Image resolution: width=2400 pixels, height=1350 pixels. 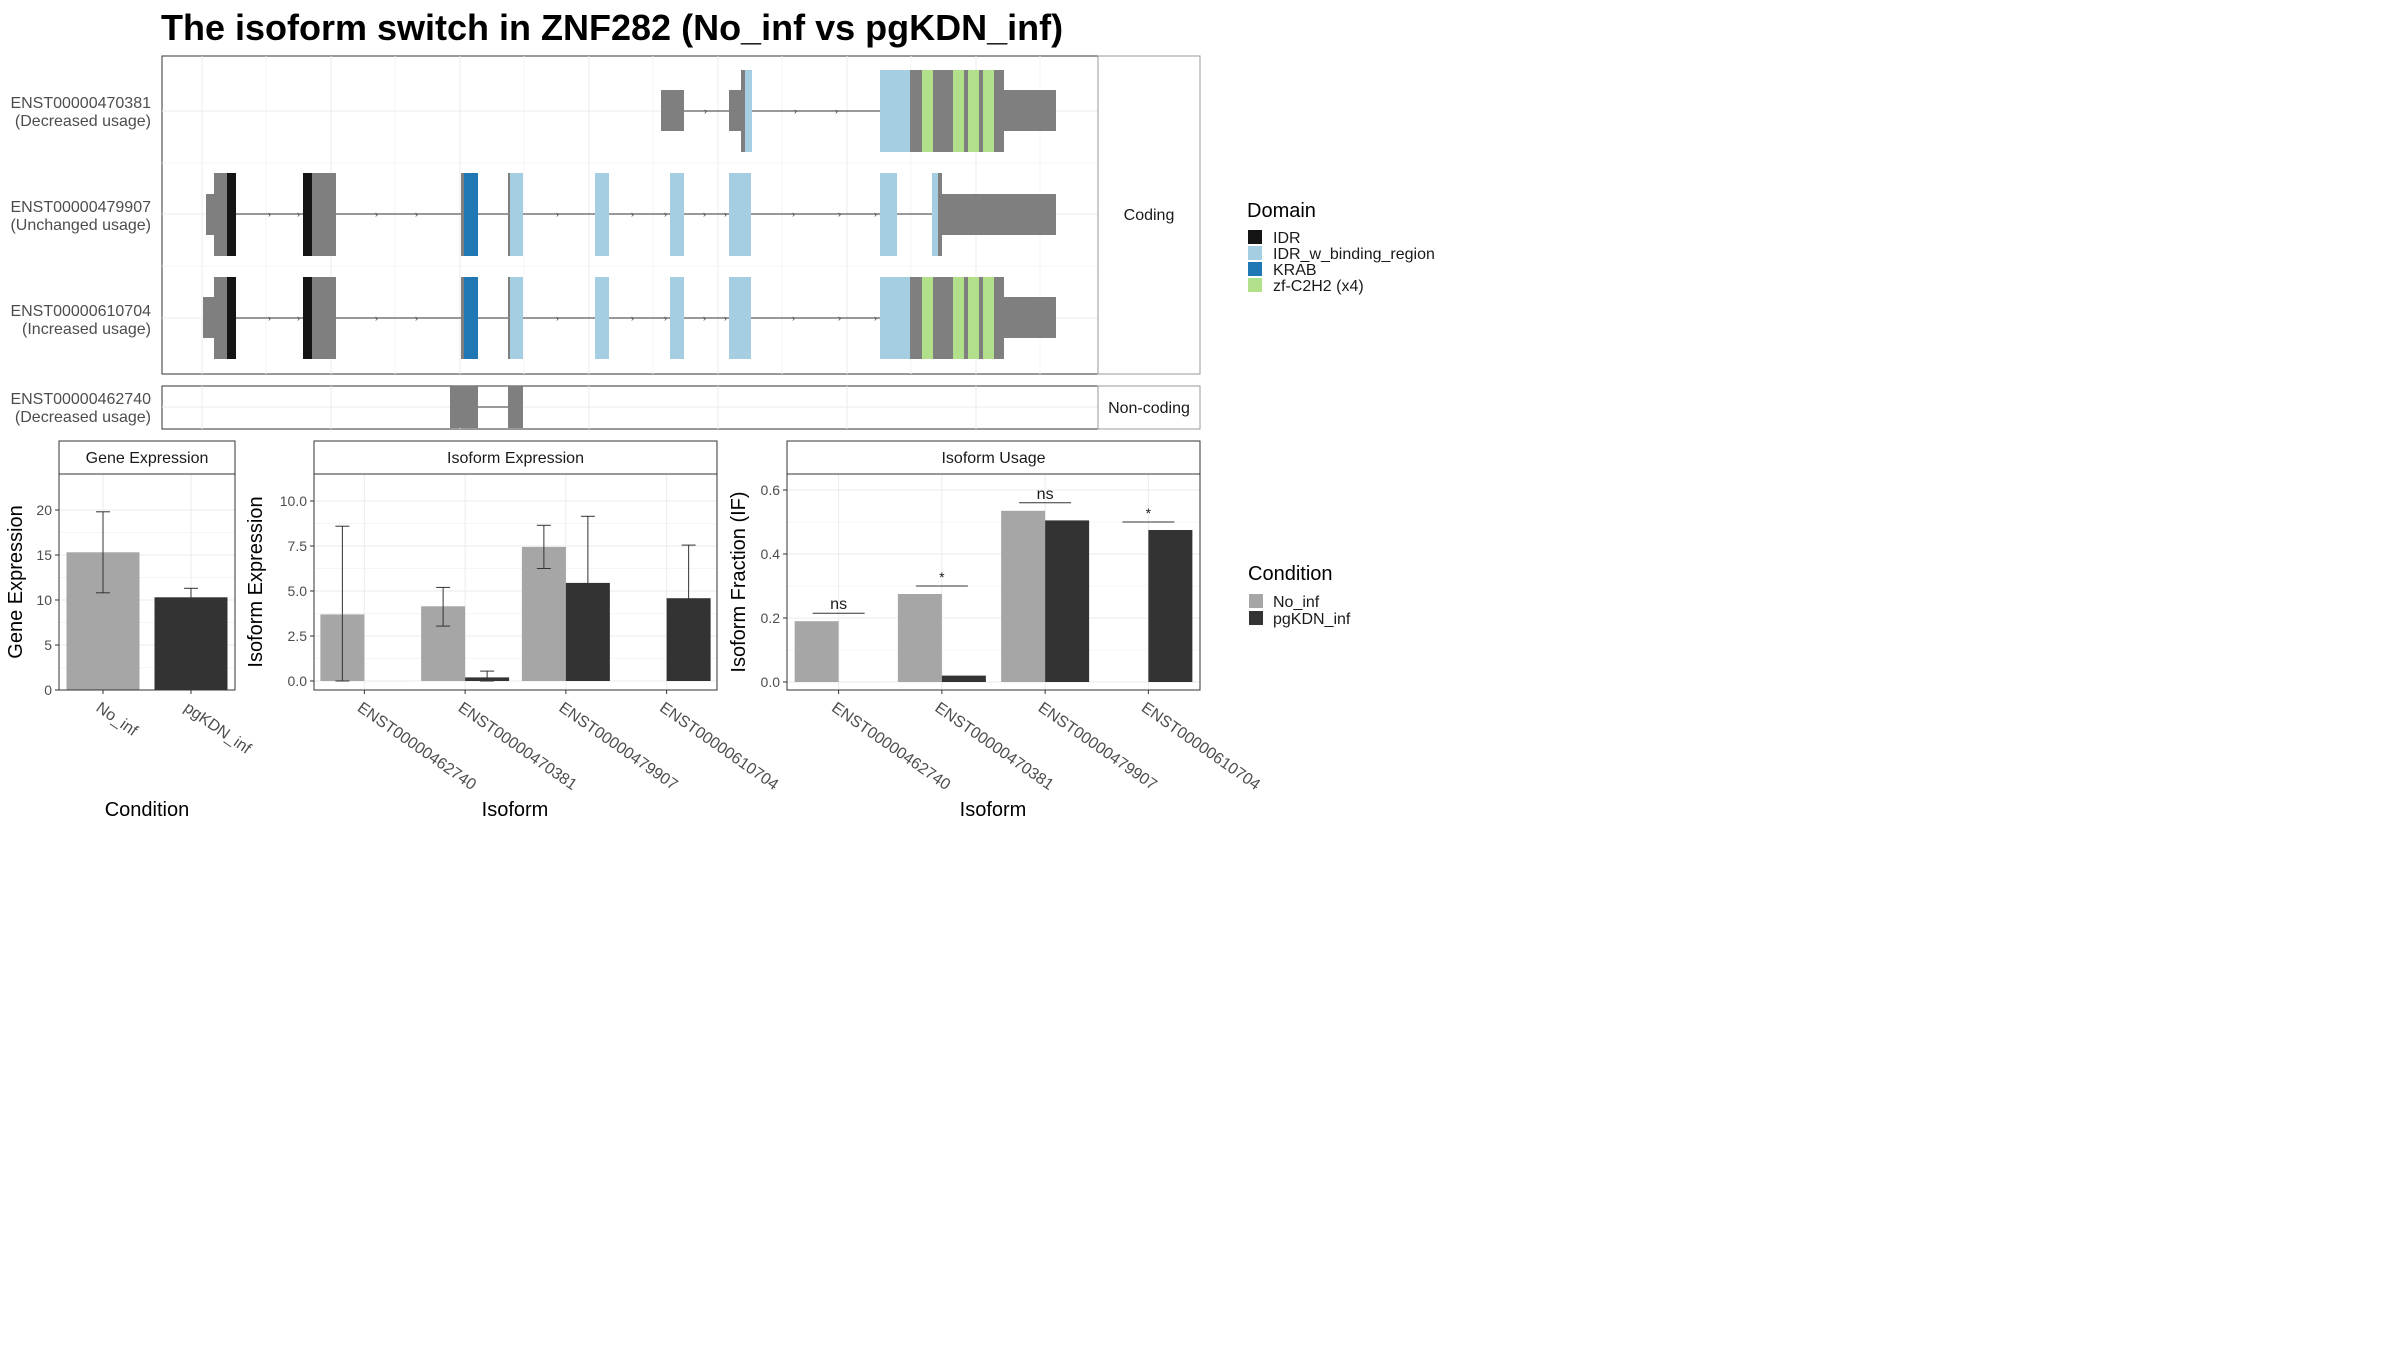 What do you see at coordinates (147, 458) in the screenshot?
I see `panel-title: Gene Expression` at bounding box center [147, 458].